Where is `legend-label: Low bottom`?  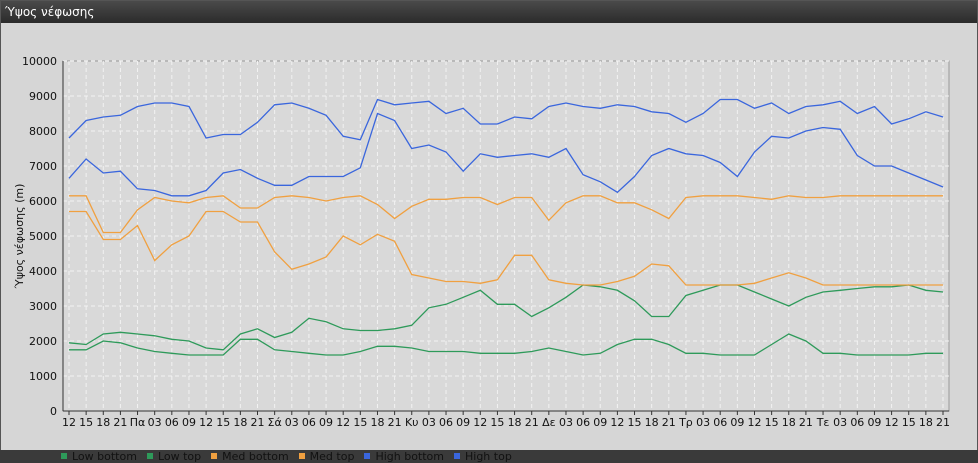
legend-label: Low bottom is located at coordinates (104, 456).